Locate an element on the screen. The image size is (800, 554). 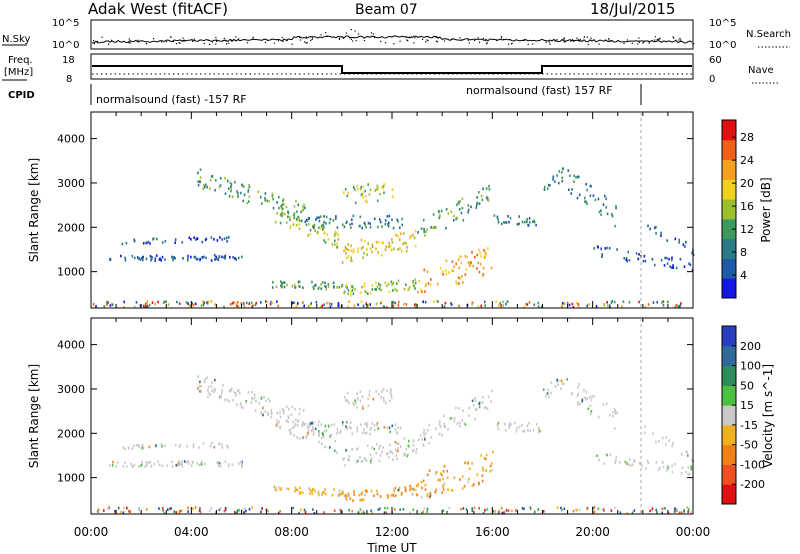
nave-tick-low: 0 is located at coordinates (712, 79).